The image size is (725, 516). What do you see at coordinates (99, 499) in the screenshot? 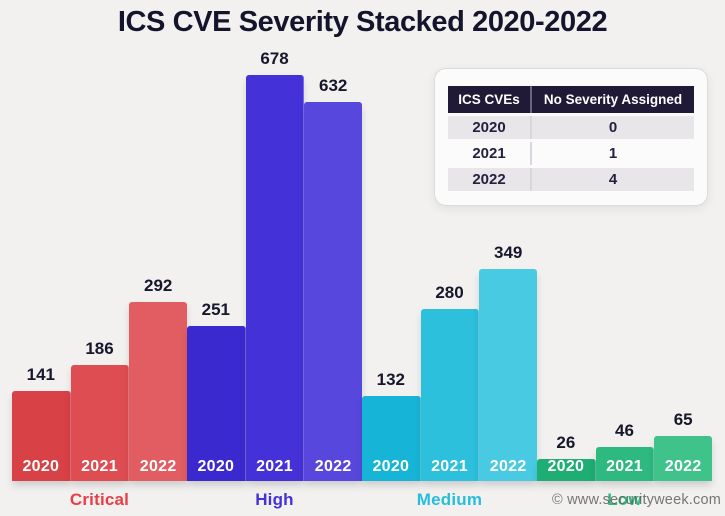
I see `severity-label-critical: Critical` at bounding box center [99, 499].